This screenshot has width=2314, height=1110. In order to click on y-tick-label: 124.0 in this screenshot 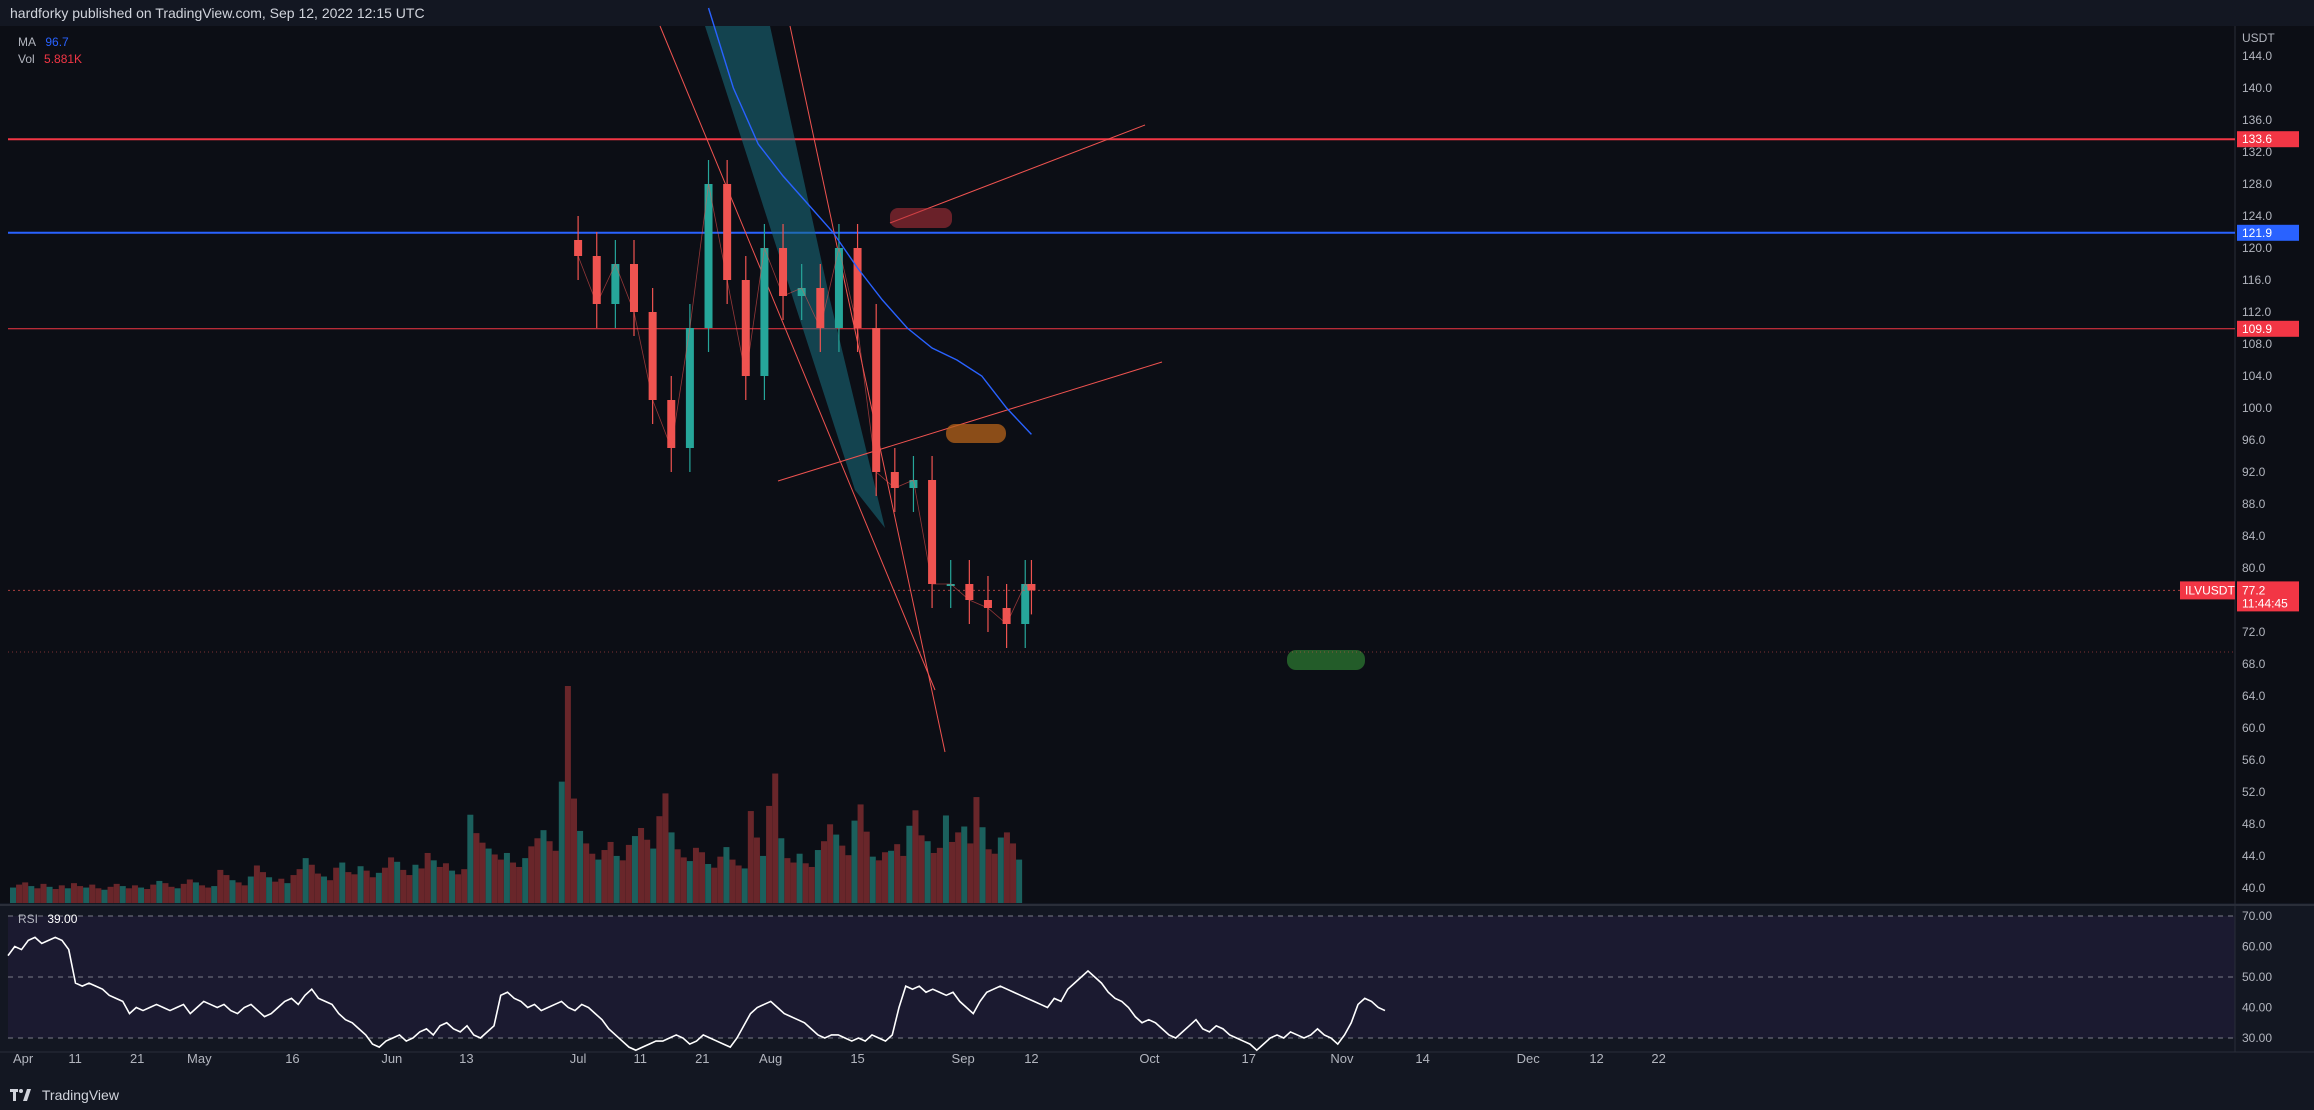, I will do `click(2257, 216)`.